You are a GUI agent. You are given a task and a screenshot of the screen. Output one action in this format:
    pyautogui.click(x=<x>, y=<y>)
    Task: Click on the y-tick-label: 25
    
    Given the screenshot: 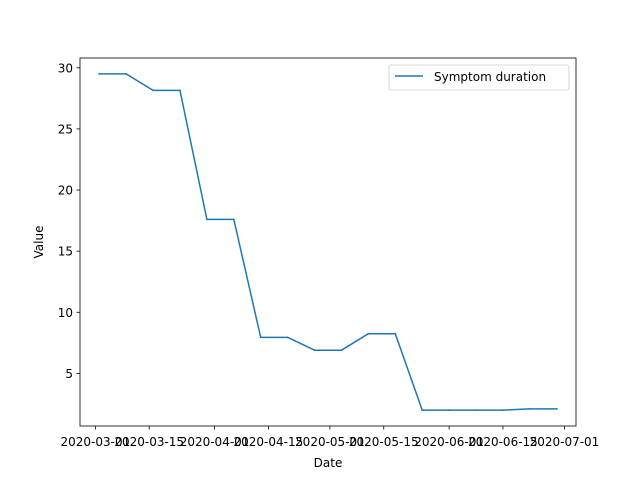 What is the action you would take?
    pyautogui.click(x=65, y=129)
    